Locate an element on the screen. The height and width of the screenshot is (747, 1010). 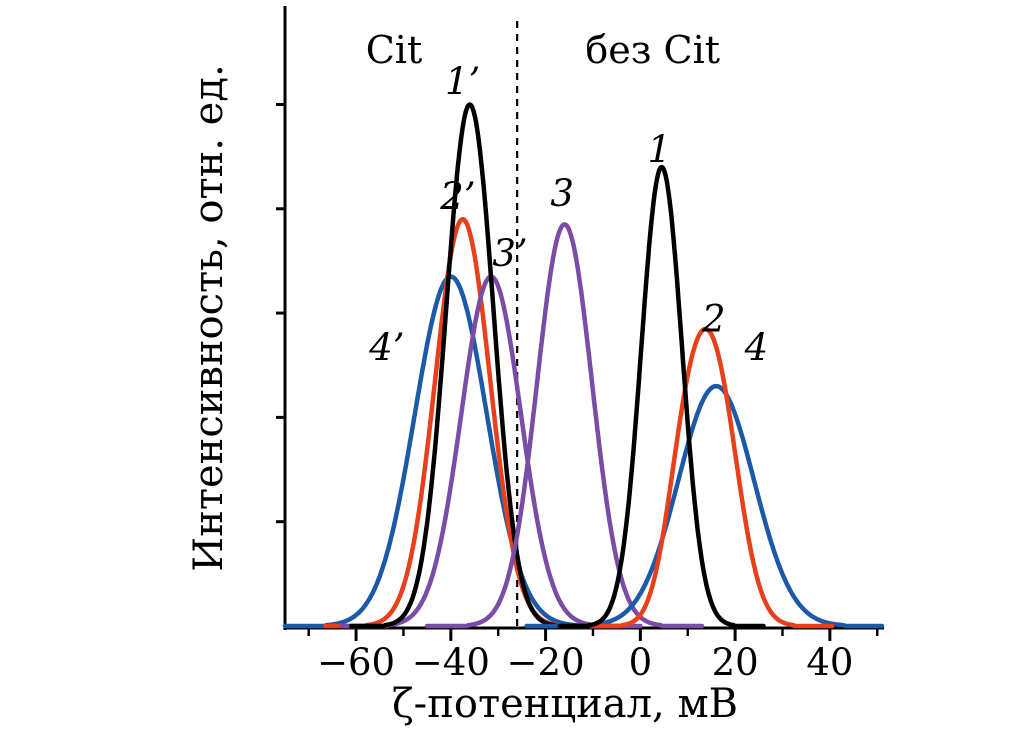
region-label-bez-cit: без Cit is located at coordinates (652, 50).